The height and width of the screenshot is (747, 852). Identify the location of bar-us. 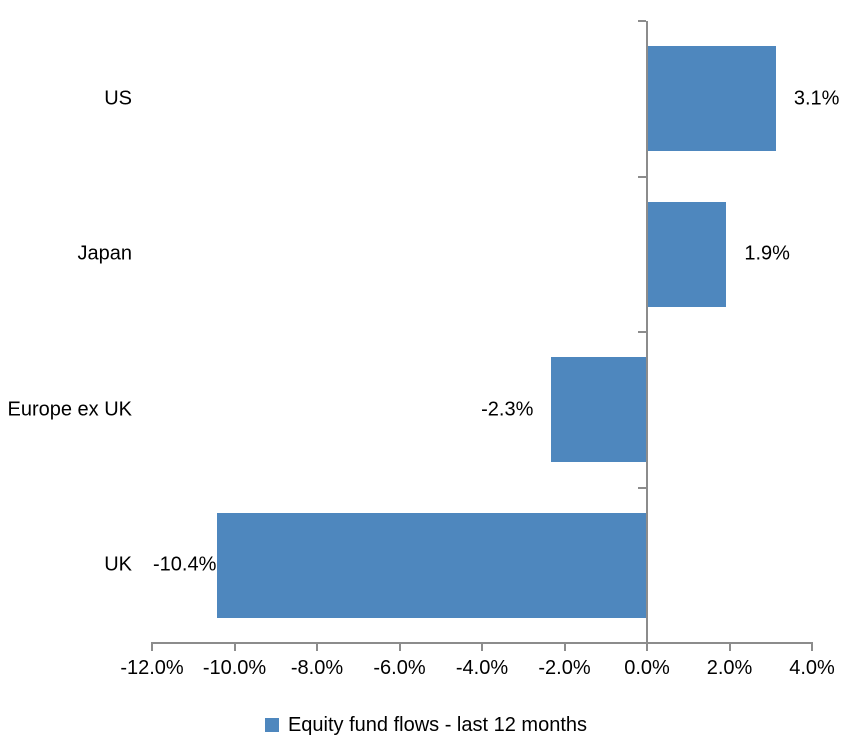
(712, 99).